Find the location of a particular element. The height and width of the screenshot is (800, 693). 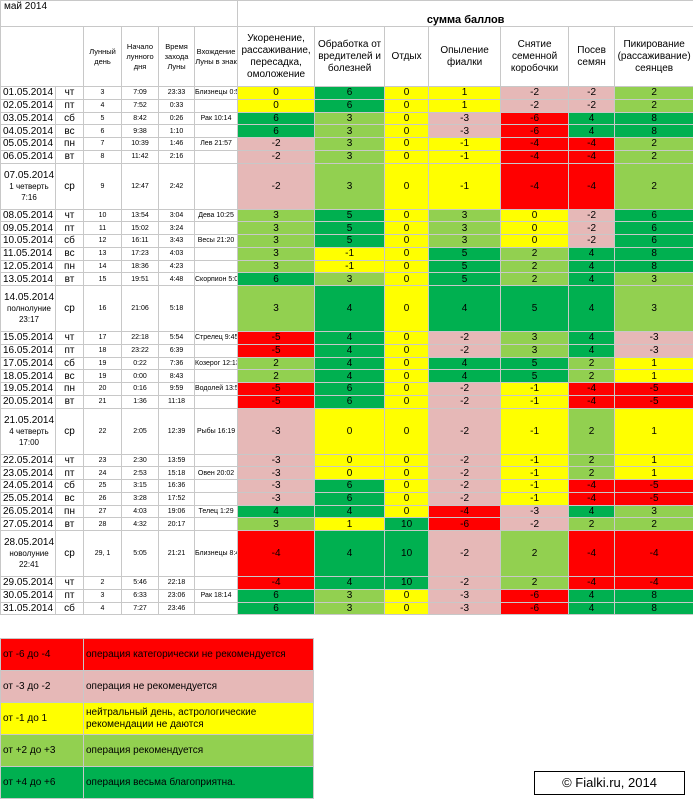

moon-rise-cell: 5:46 is located at coordinates (140, 583).